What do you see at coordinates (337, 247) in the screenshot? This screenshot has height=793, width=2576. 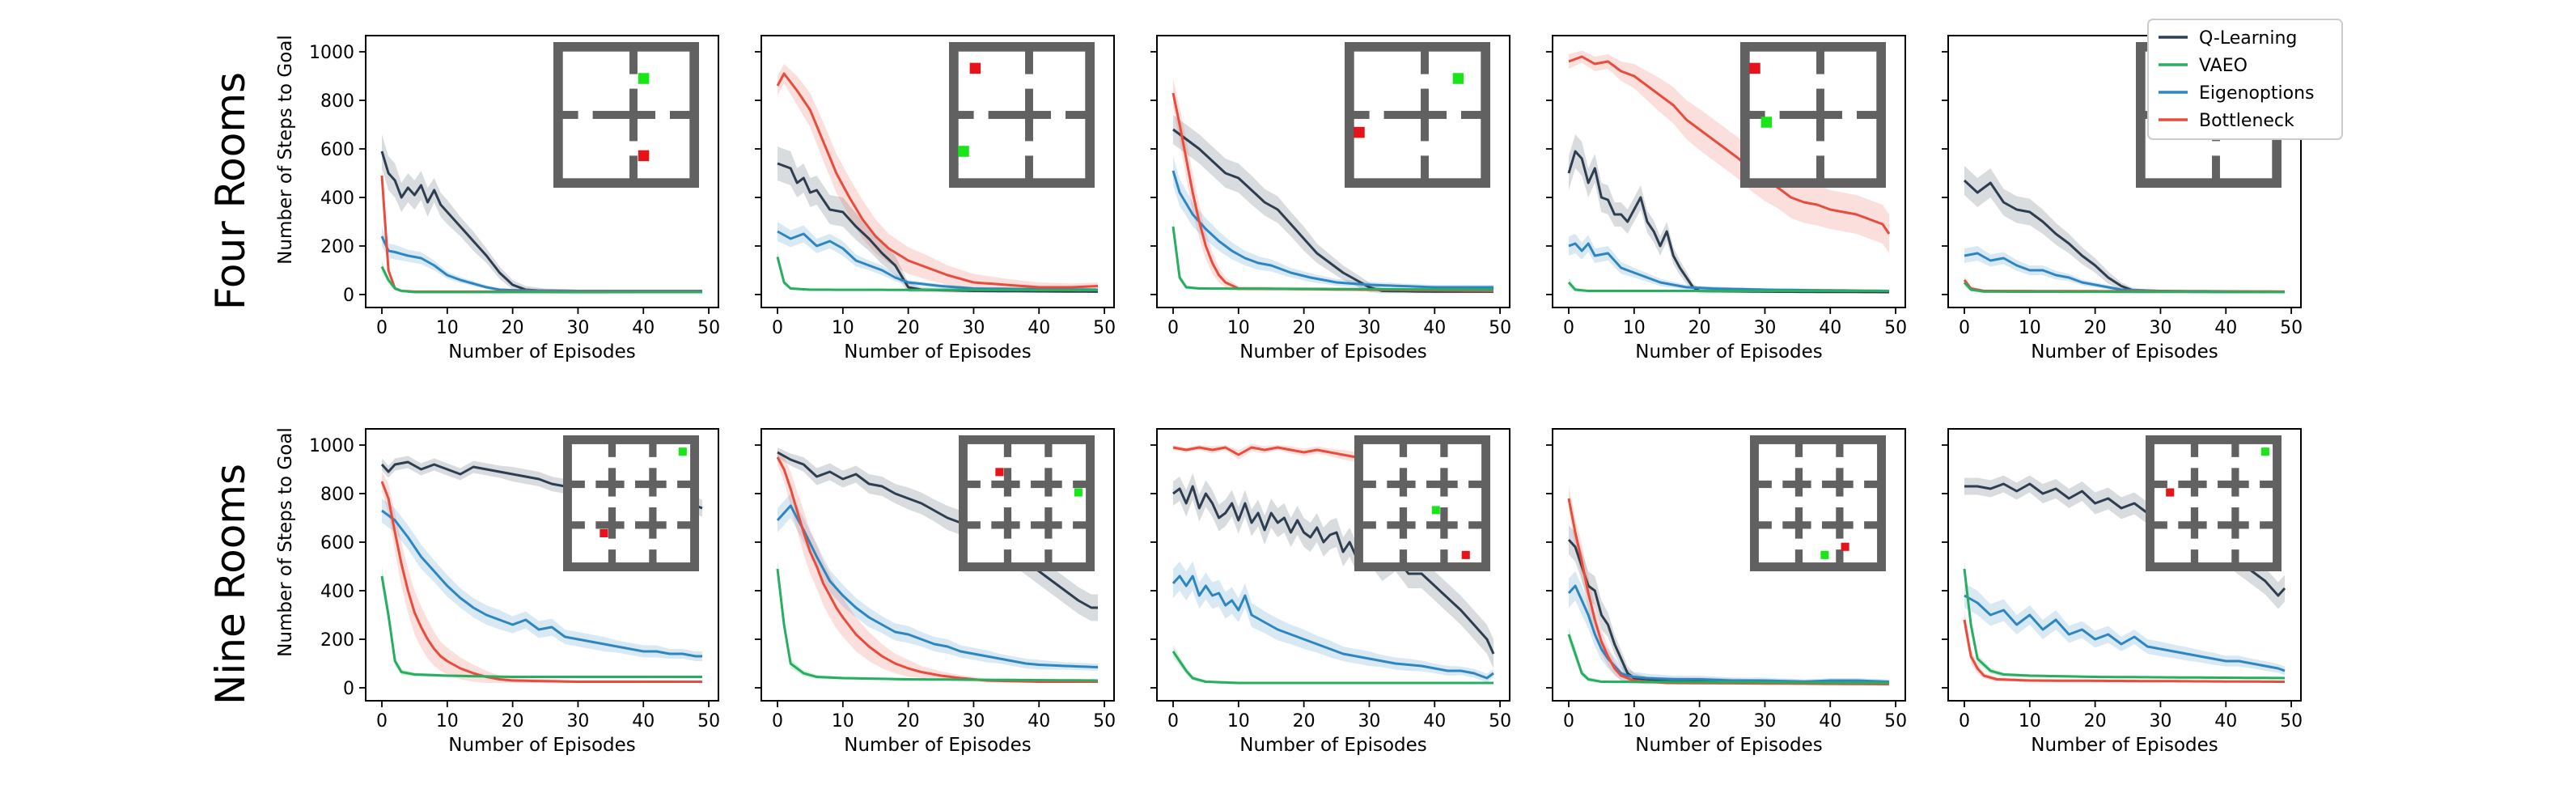 I see `y-tick-label: 200` at bounding box center [337, 247].